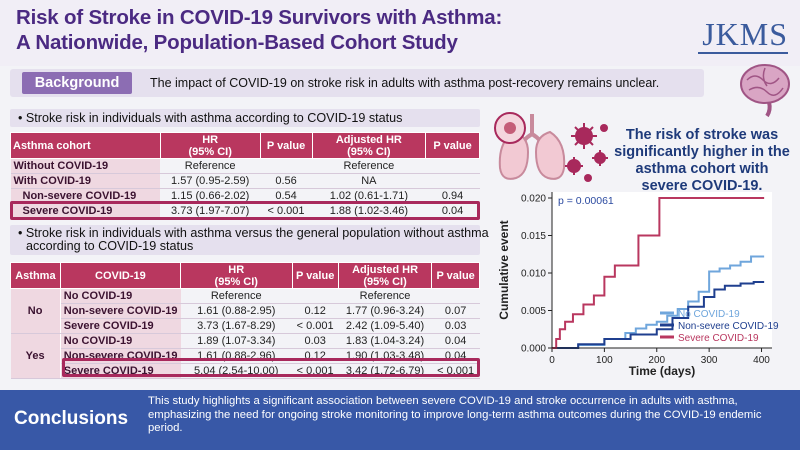  Describe the element at coordinates (533, 236) in the screenshot. I see `y-tick-label: 0.015` at that location.